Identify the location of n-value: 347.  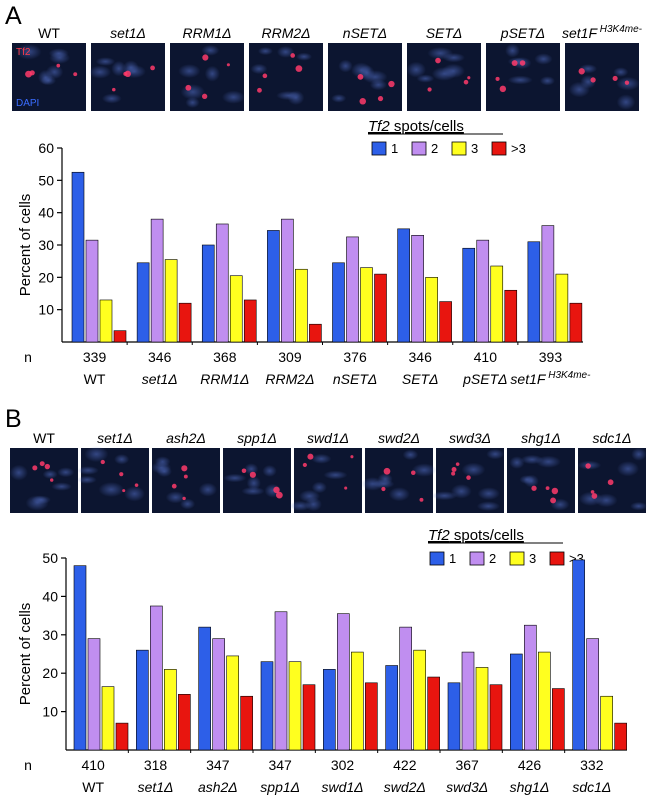
(218, 765).